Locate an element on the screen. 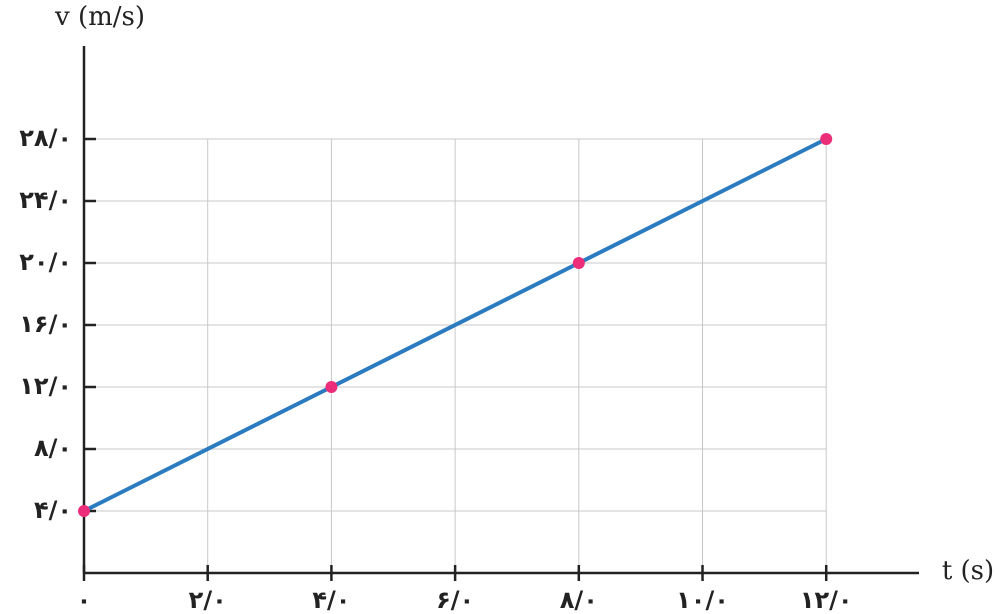  y-tick-label: ۲۸/۰ is located at coordinates (45, 138).